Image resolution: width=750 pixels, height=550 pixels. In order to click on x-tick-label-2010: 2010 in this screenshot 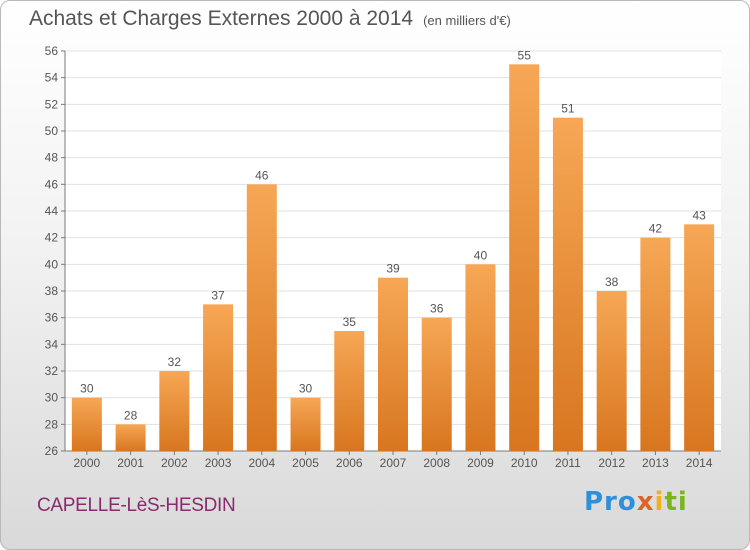, I will do `click(524, 463)`.